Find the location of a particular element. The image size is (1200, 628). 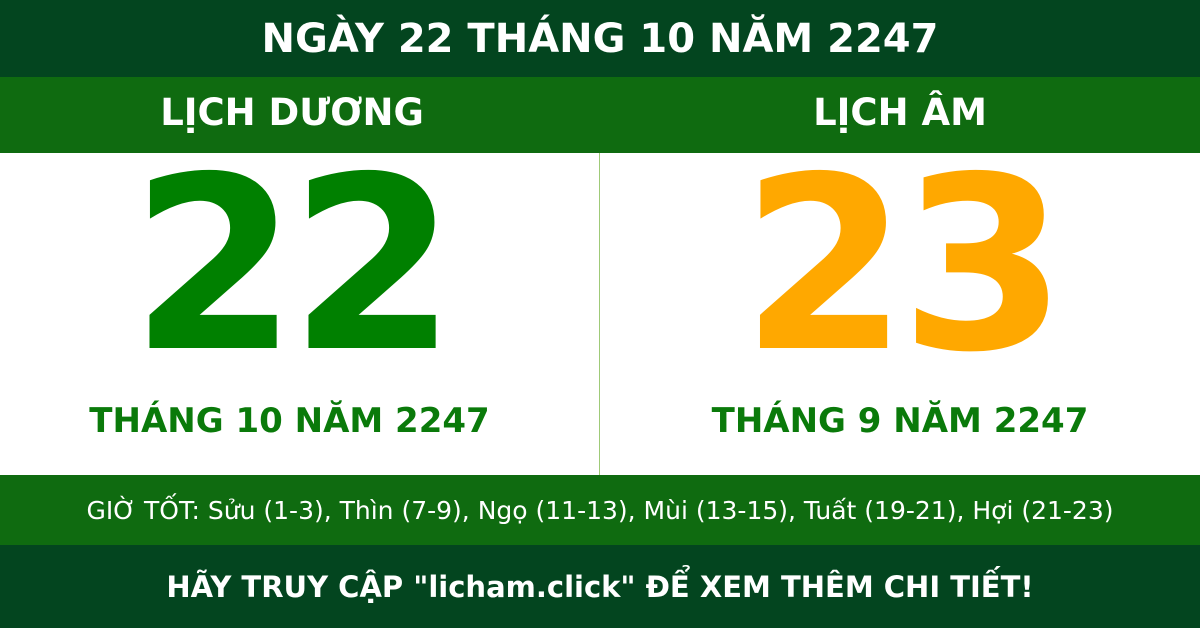

lunar-month-year: THÁNG 9 NĂM 2247 is located at coordinates (900, 421).